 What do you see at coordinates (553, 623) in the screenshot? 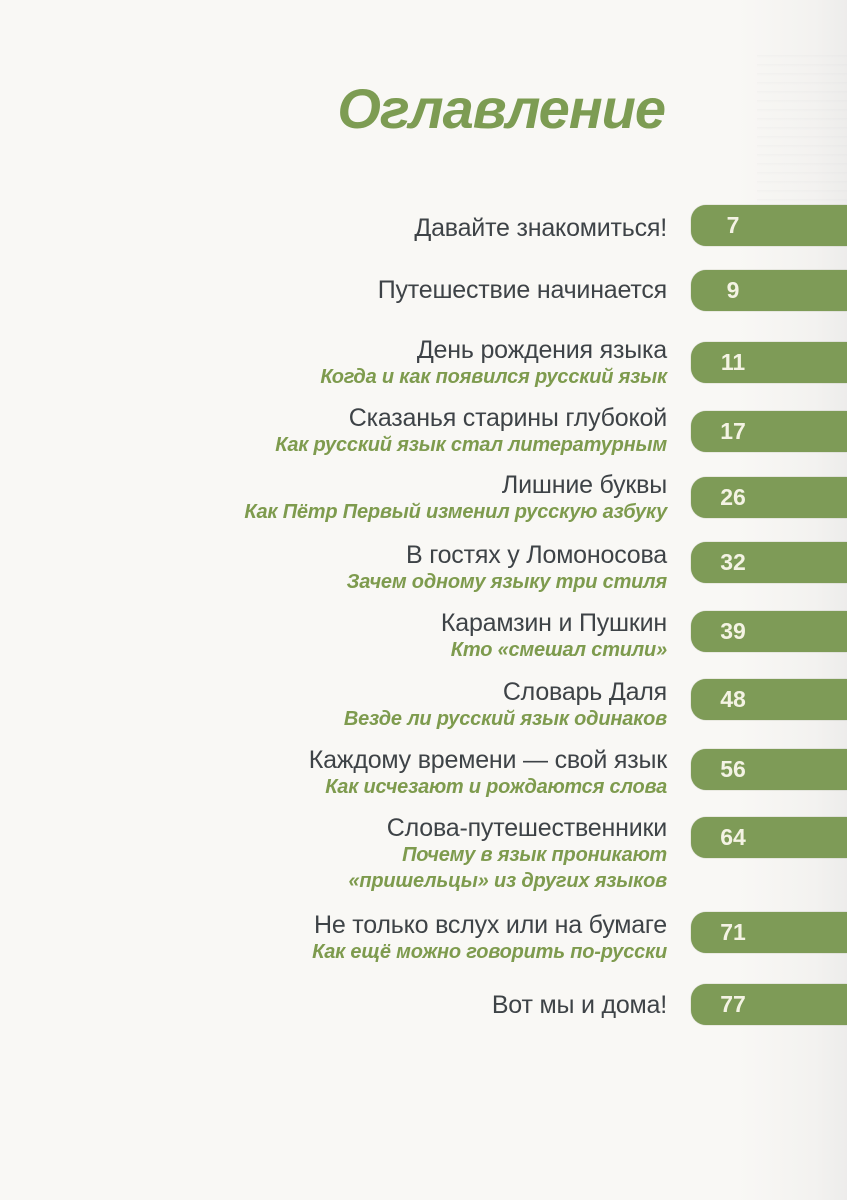
I see `chapter-title: Карамзин и Пушкин` at bounding box center [553, 623].